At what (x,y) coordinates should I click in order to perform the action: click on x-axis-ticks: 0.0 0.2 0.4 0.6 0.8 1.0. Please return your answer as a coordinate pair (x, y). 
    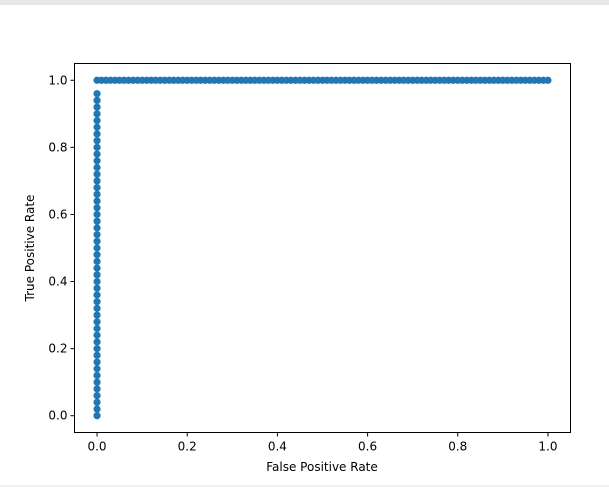
    Looking at the image, I should click on (322, 443).